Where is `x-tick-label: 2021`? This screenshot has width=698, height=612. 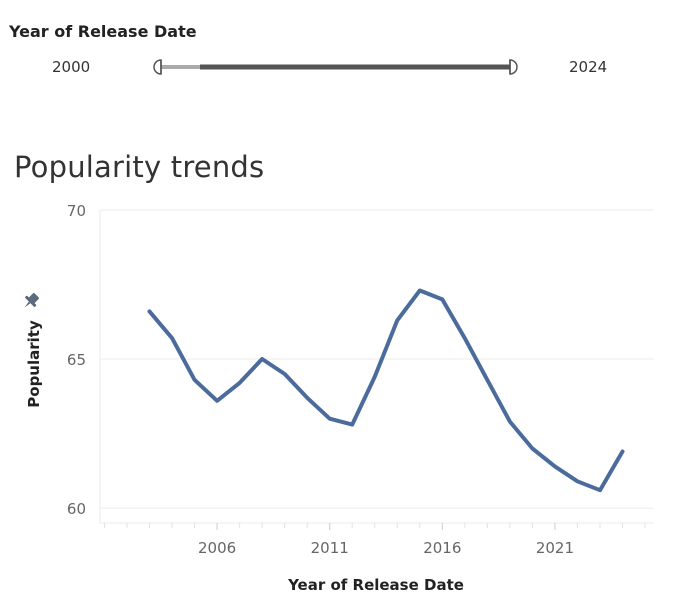 x-tick-label: 2021 is located at coordinates (555, 548).